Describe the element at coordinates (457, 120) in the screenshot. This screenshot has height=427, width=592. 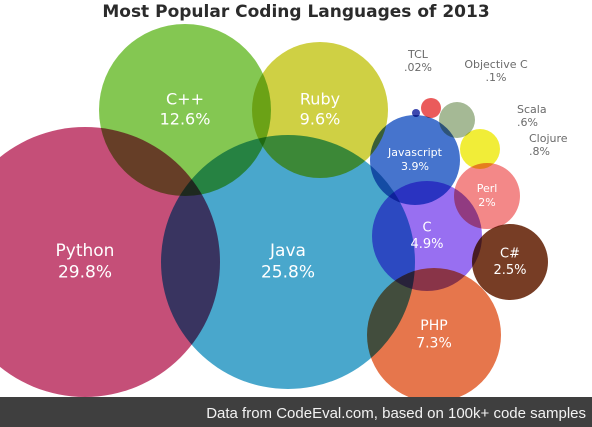
I see `bubble-scala` at that location.